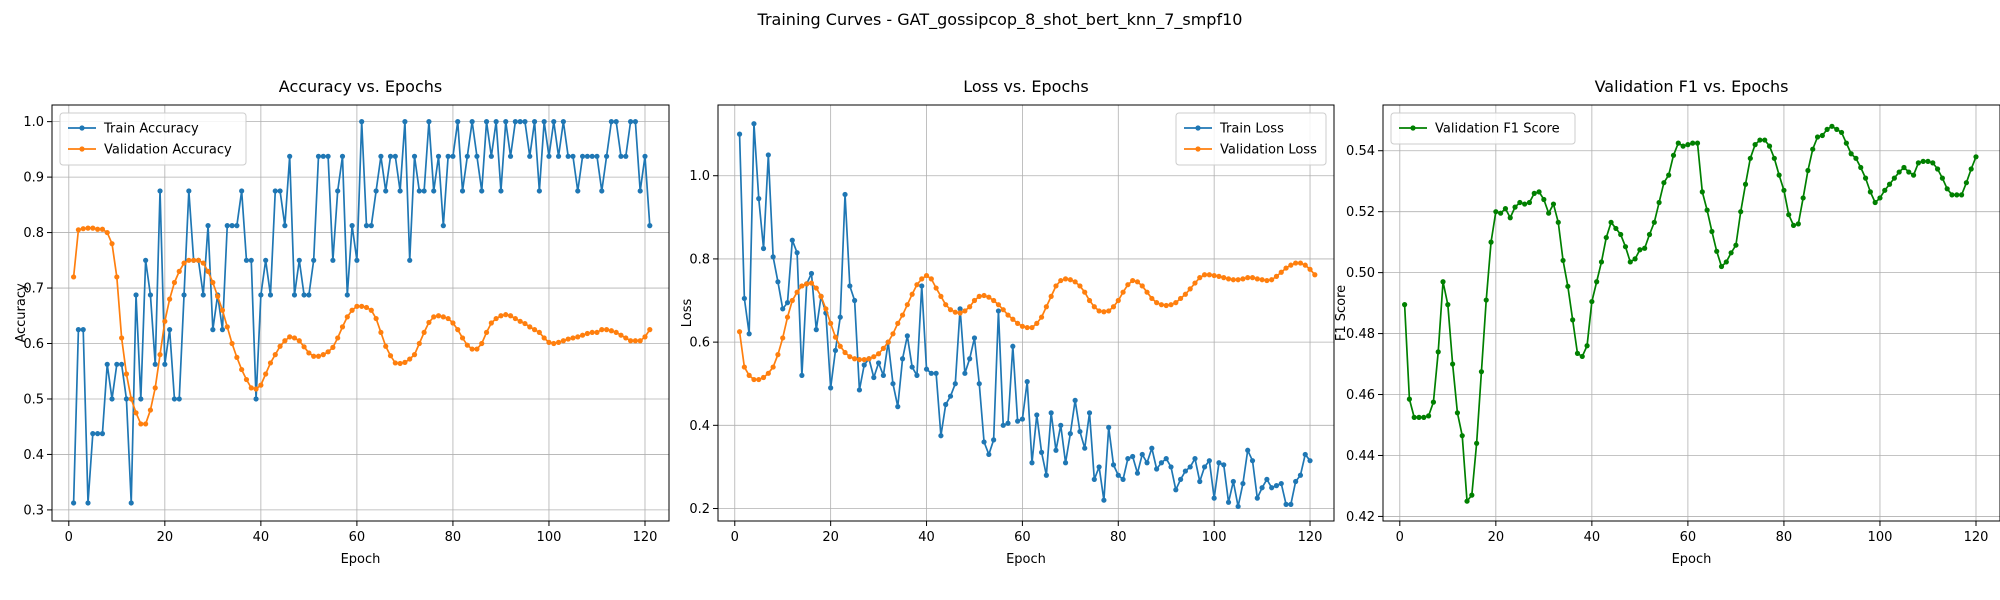 This screenshot has height=600, width=2000. Describe the element at coordinates (699, 426) in the screenshot. I see `loss-y-tick-label: 0.4` at that location.